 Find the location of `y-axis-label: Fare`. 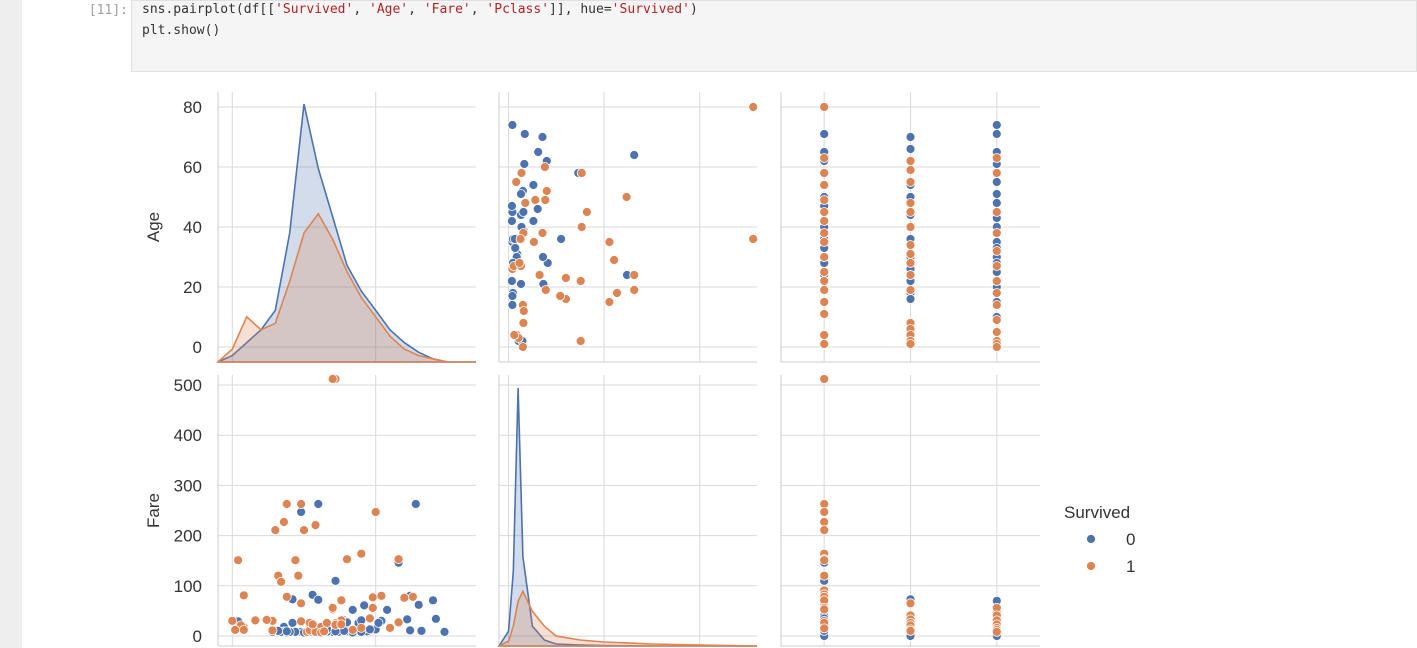

y-axis-label: Fare is located at coordinates (153, 510).